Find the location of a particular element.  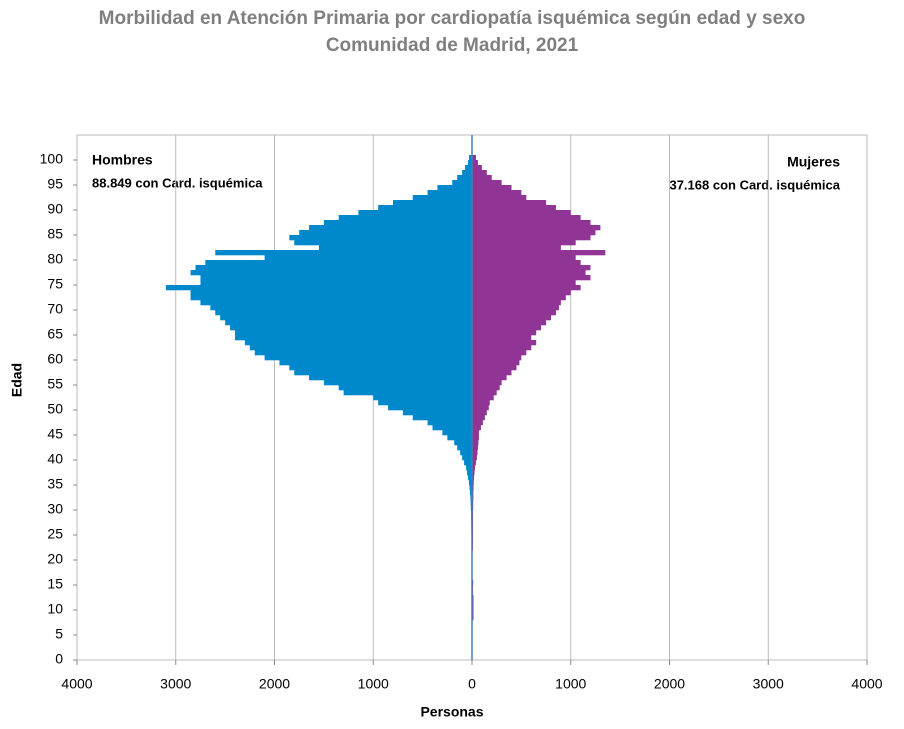

annotation: Mujeres is located at coordinates (813, 162).